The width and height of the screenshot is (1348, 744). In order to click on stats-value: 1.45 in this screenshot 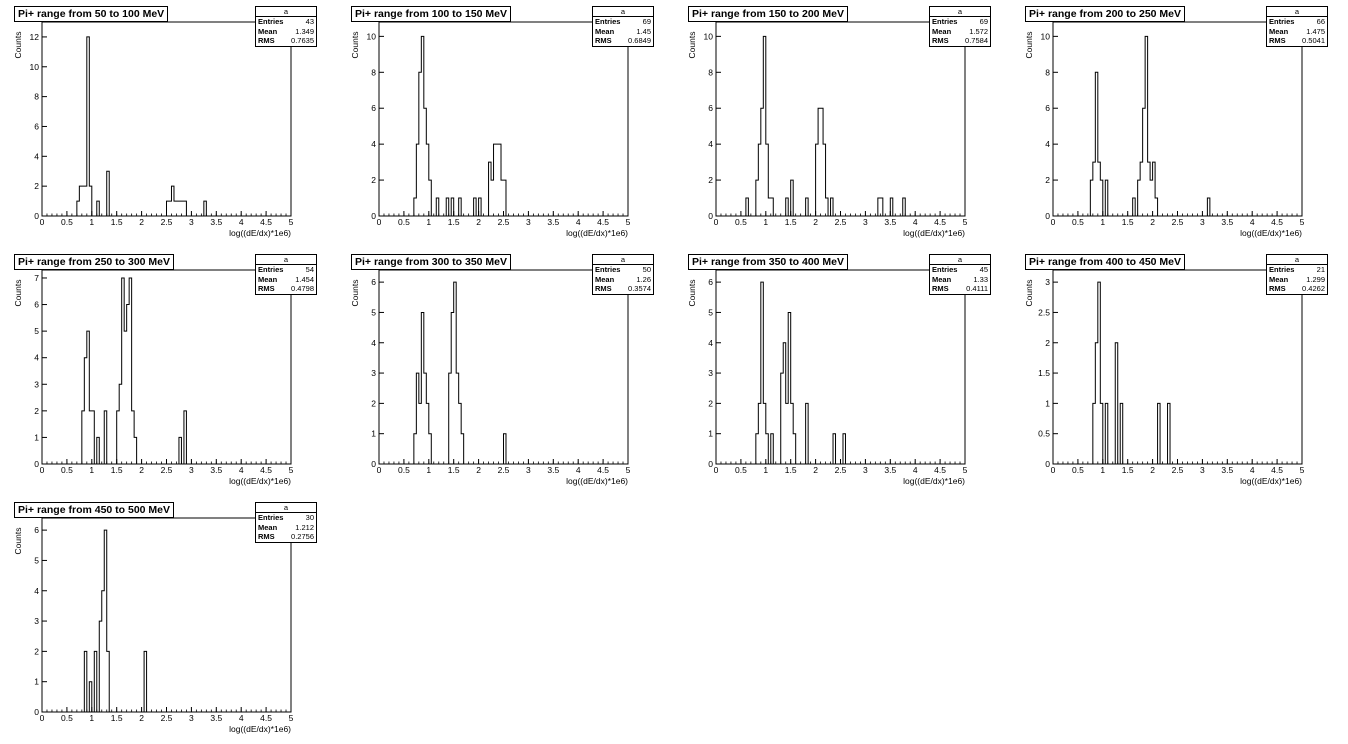, I will do `click(643, 31)`.